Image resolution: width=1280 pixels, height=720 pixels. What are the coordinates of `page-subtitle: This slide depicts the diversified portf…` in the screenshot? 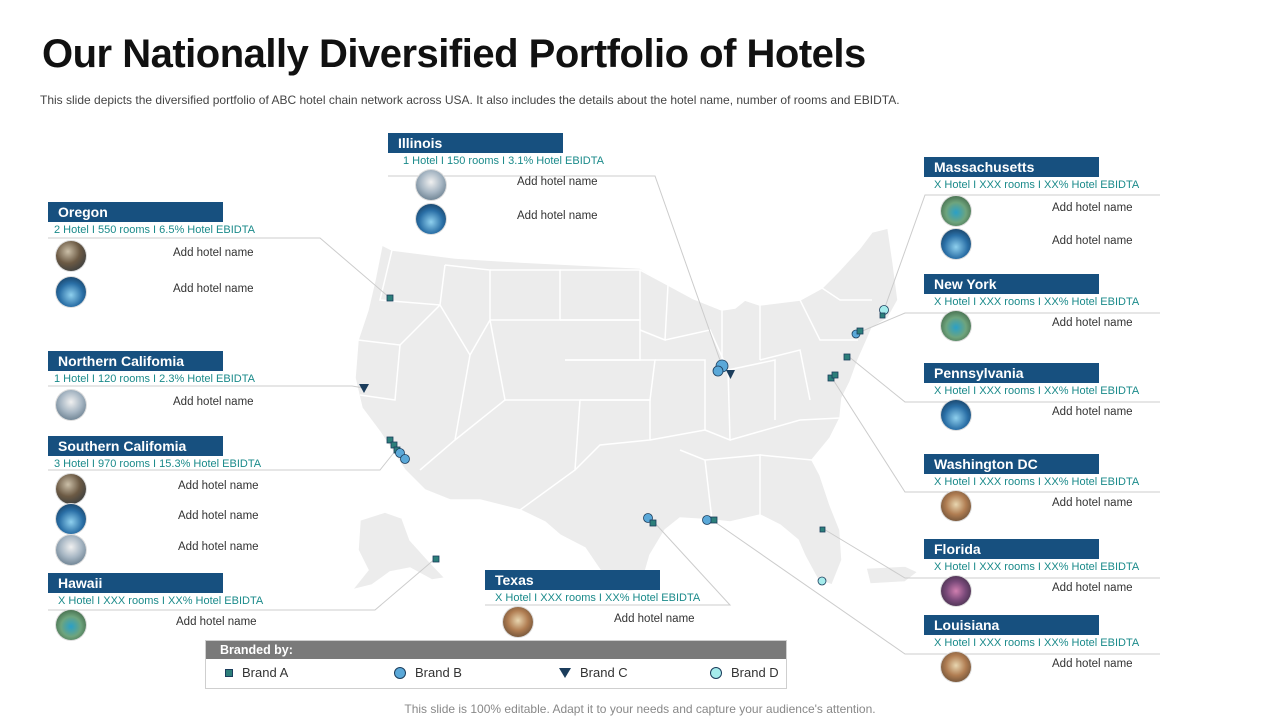 It's located at (470, 100).